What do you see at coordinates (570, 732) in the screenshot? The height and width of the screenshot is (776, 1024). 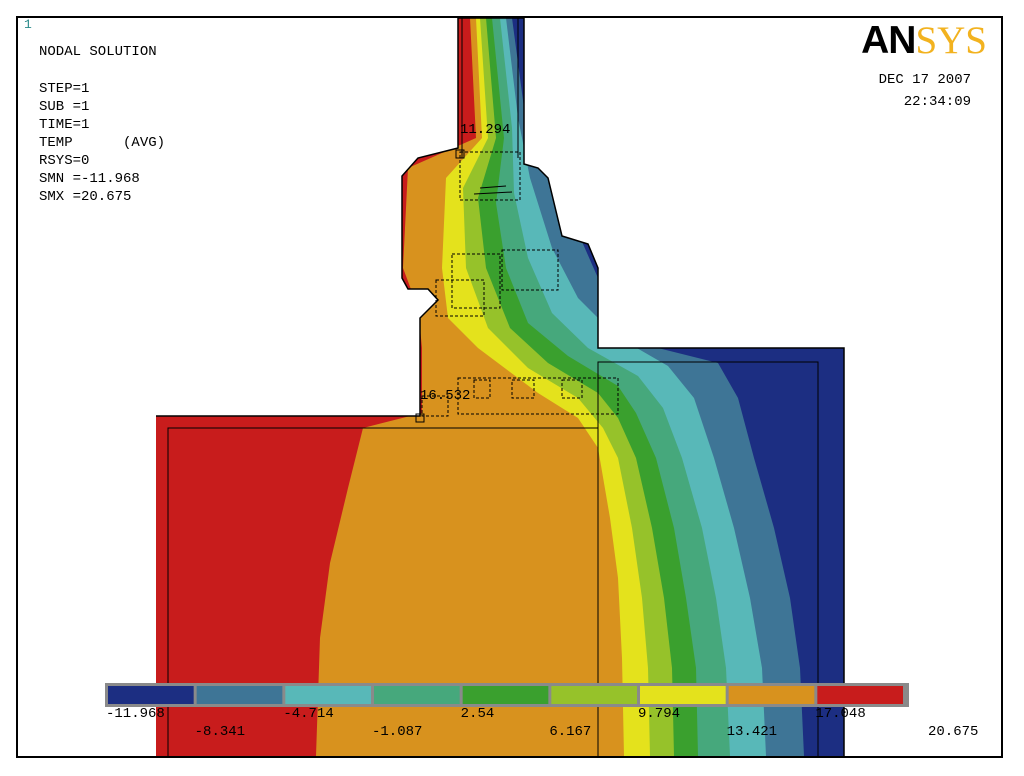 I see `legend-value-label: 6.167` at bounding box center [570, 732].